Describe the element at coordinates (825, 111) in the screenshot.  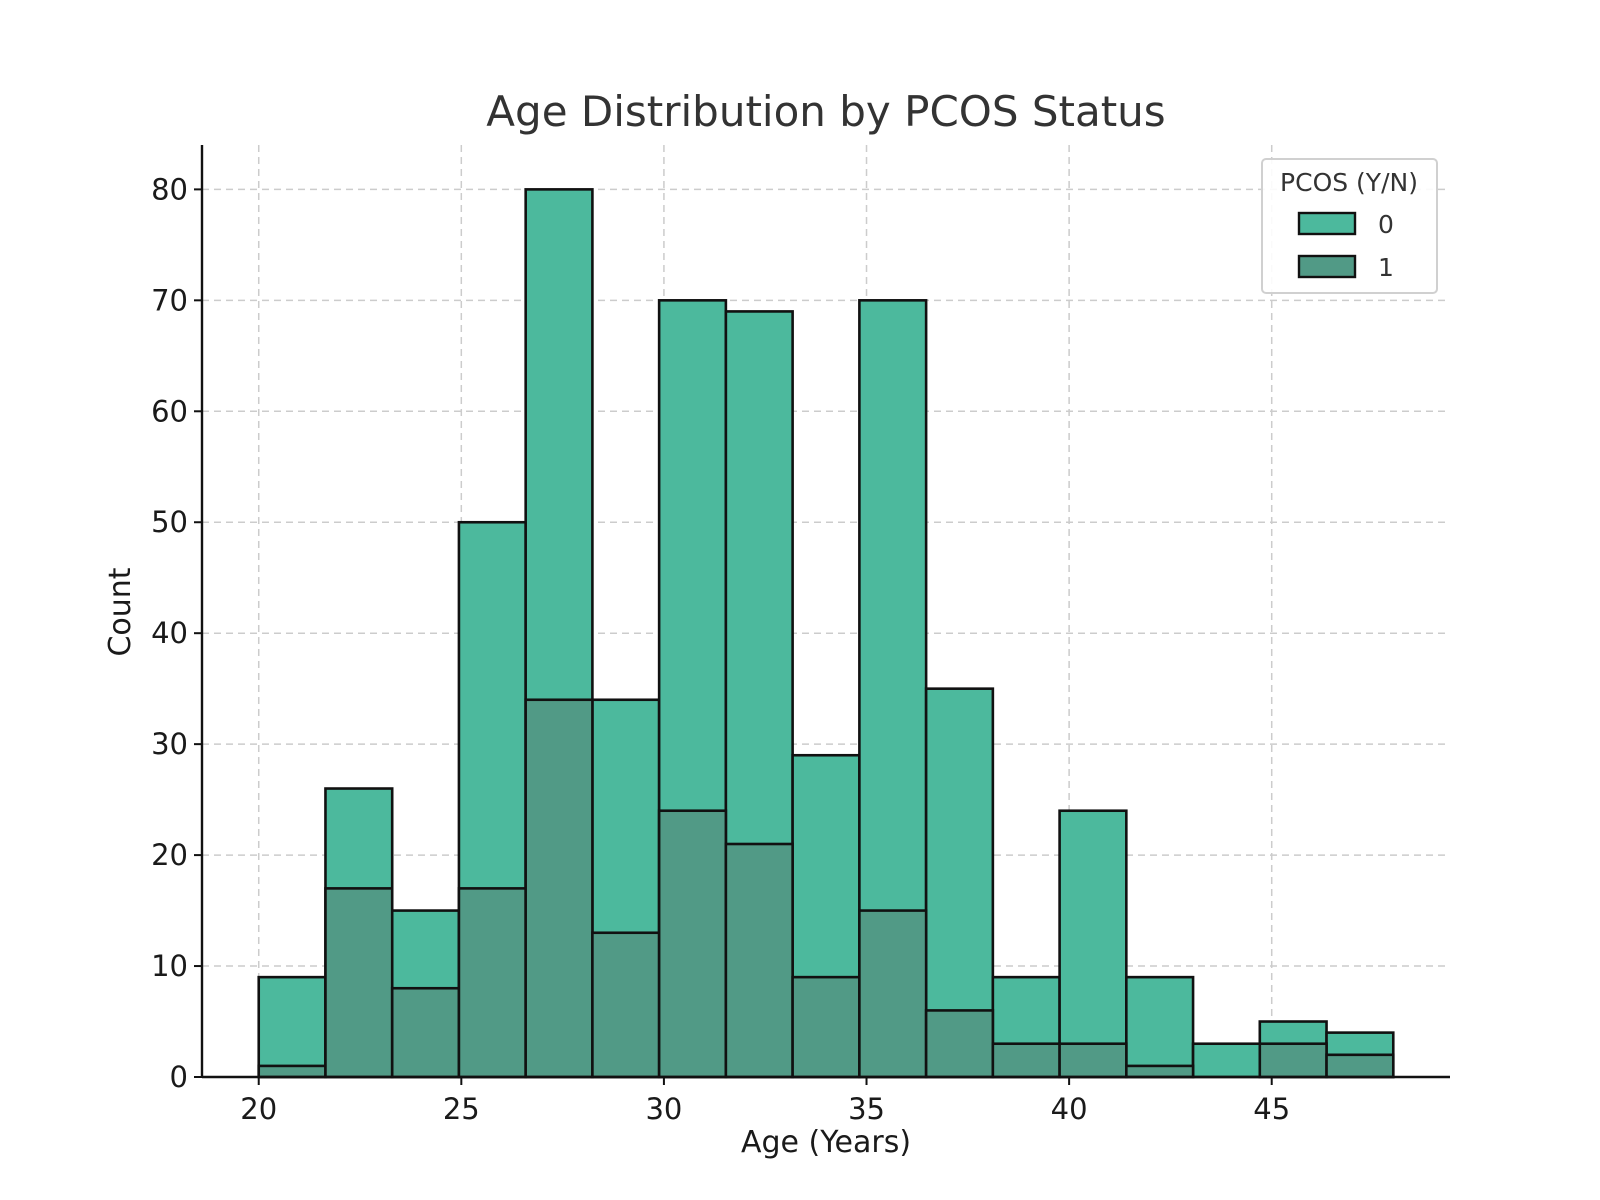
I see `chart-title: Age Distribution by PCOS Status` at that location.